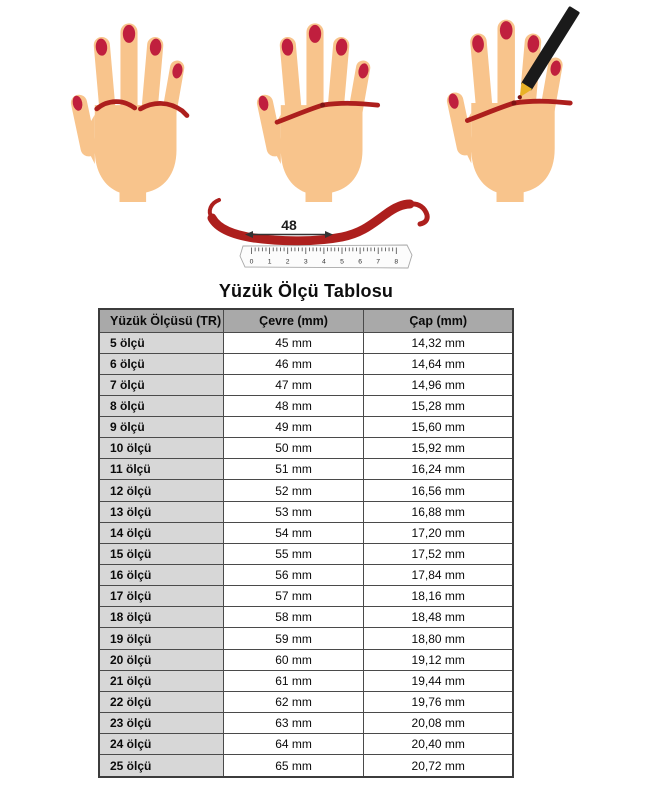 The width and height of the screenshot is (646, 800). Describe the element at coordinates (161, 638) in the screenshot. I see `size-cell: 19 ölçü` at that location.